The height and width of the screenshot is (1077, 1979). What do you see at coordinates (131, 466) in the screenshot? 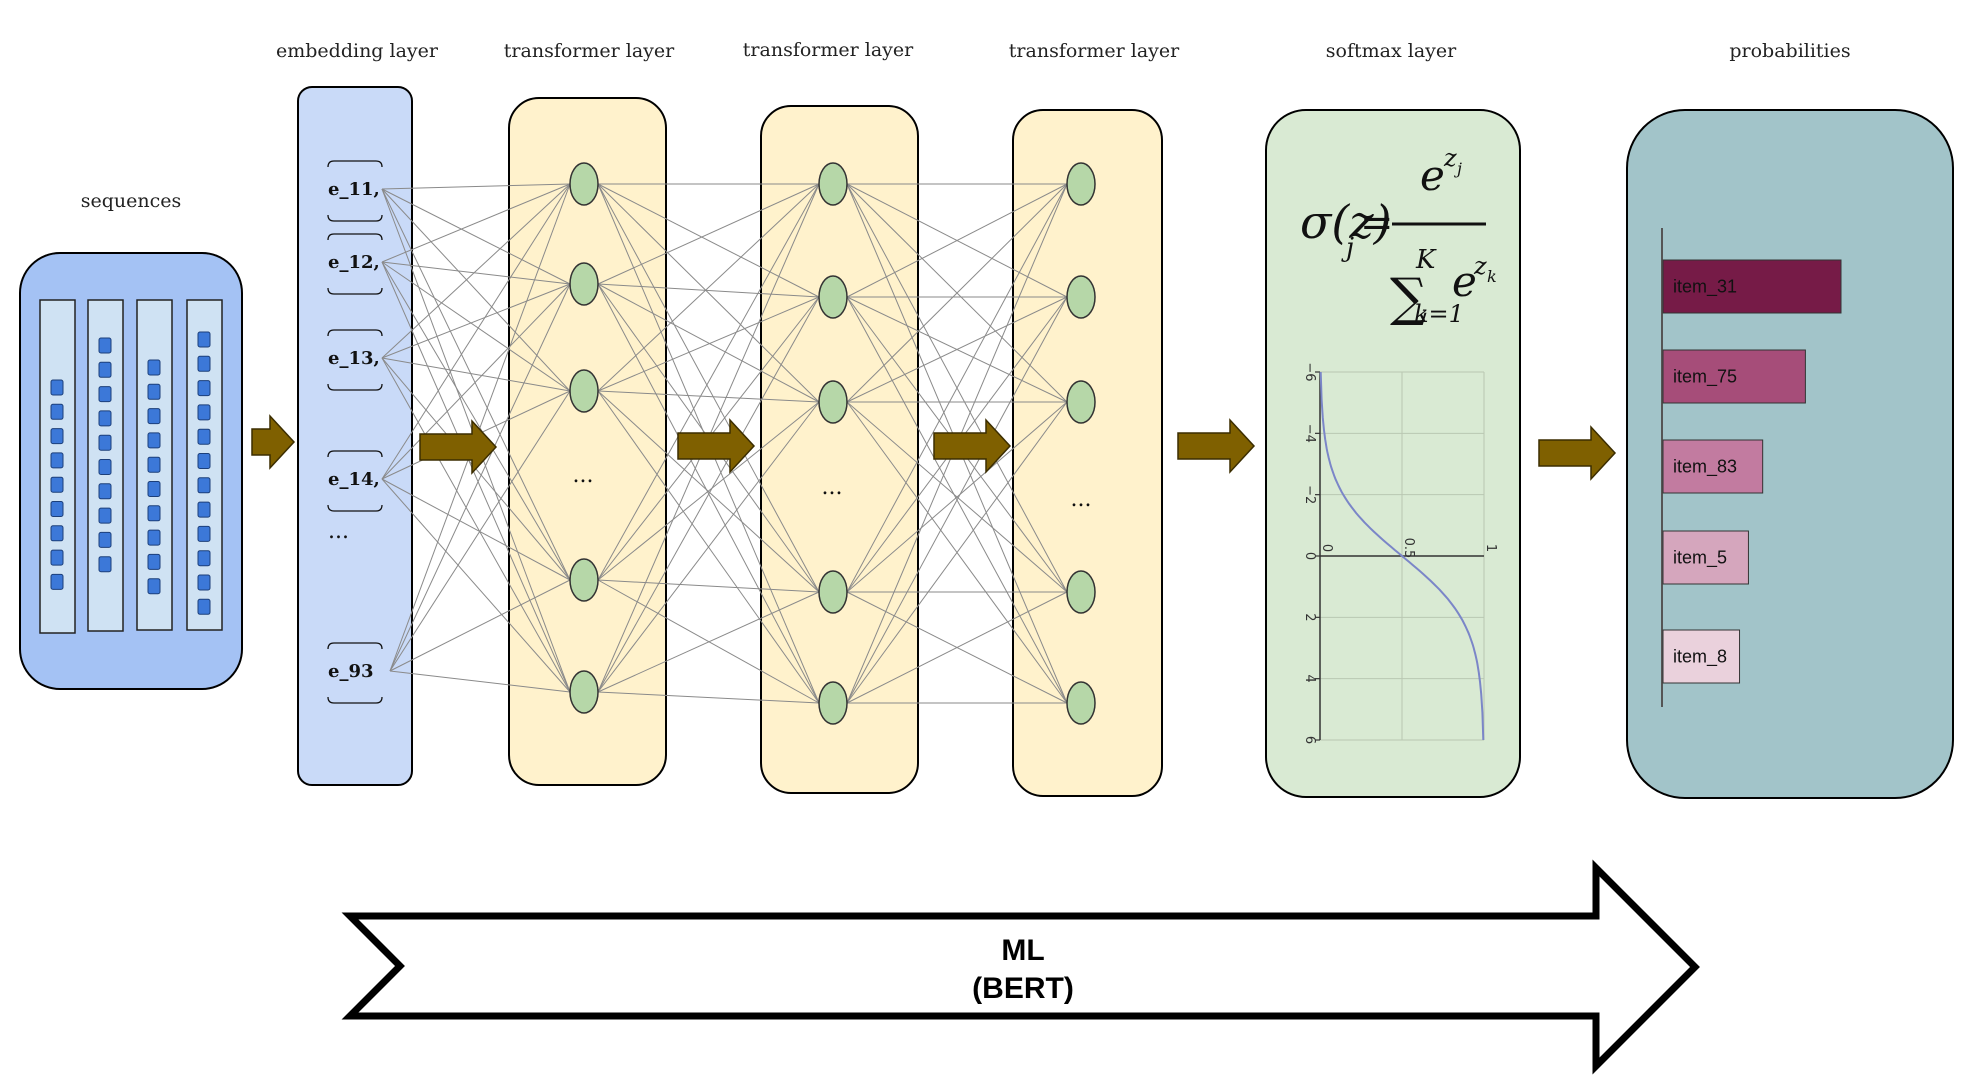
I see `sequence-strips` at bounding box center [131, 466].